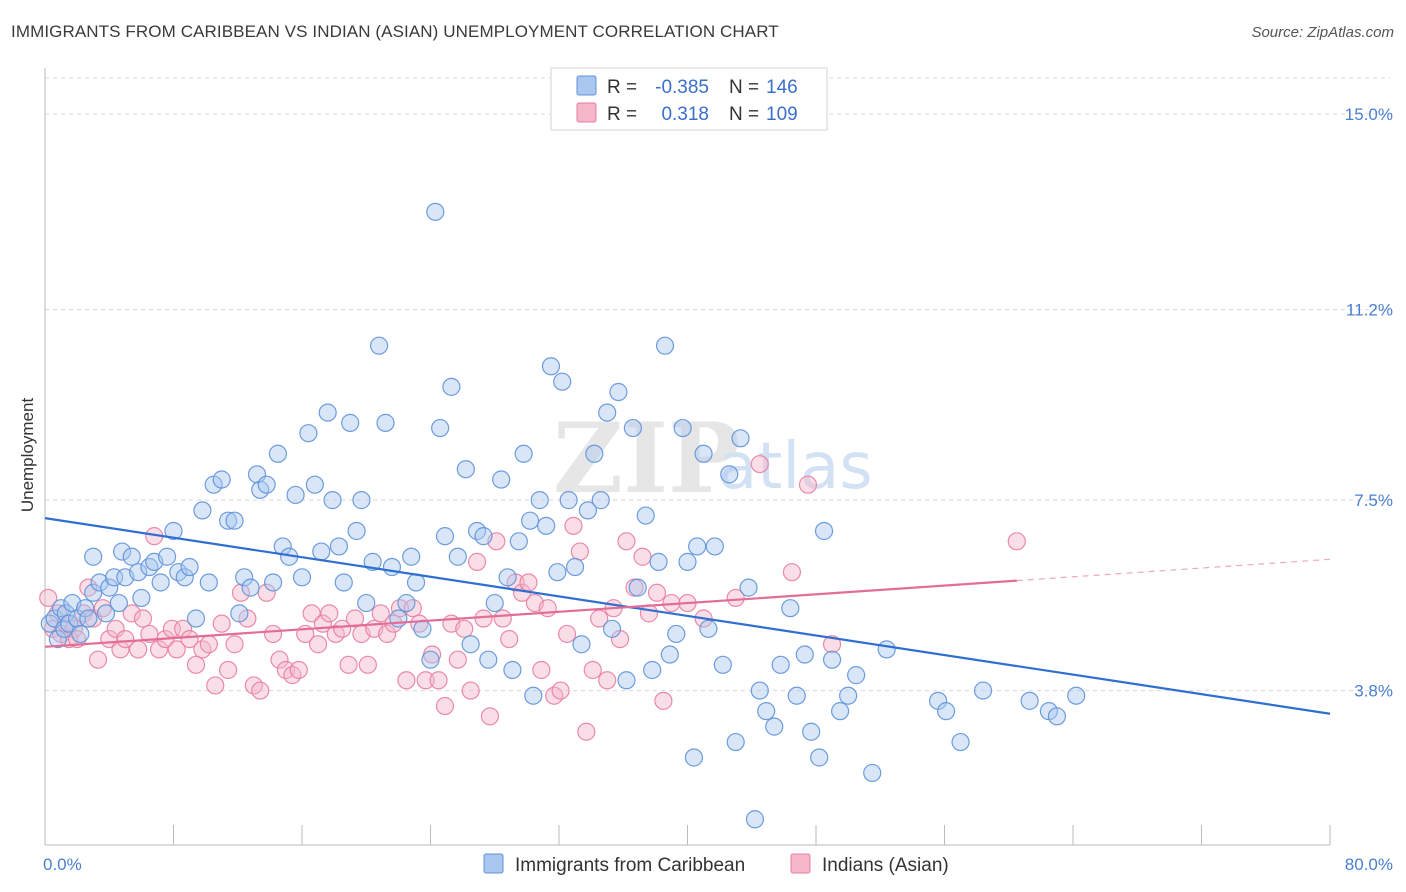 The height and width of the screenshot is (892, 1406). I want to click on legend-r-value-pink: 0.318, so click(685, 114).